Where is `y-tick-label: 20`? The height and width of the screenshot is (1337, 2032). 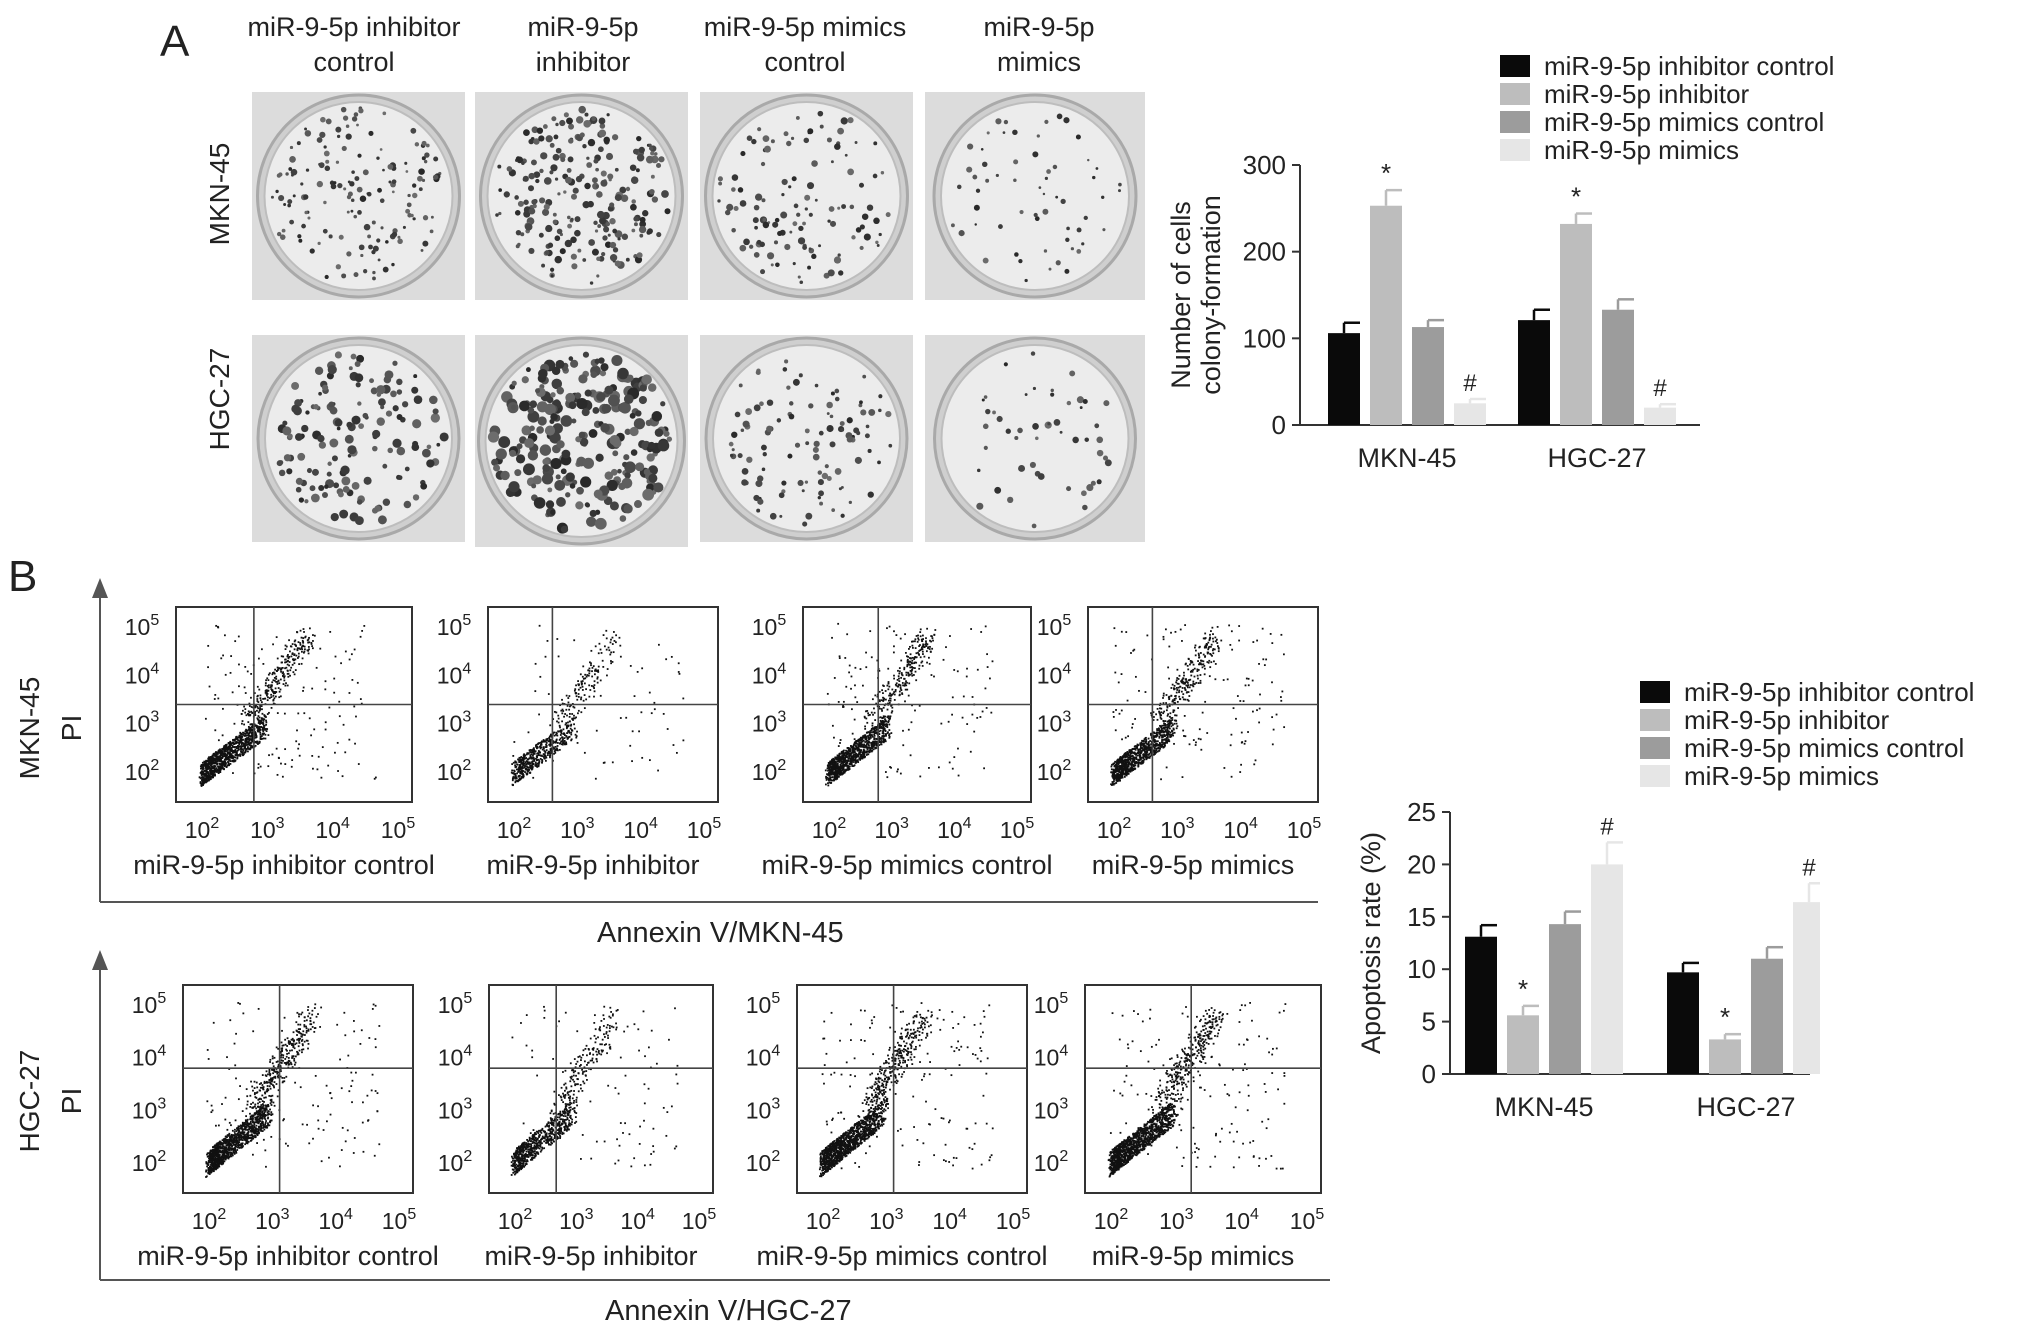
y-tick-label: 20 is located at coordinates (1421, 864).